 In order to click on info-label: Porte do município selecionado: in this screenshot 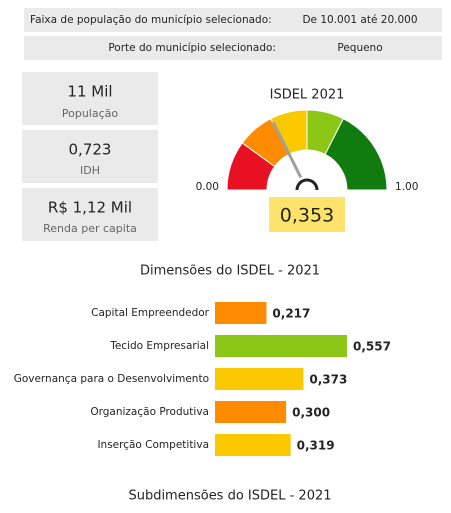, I will do `click(192, 48)`.